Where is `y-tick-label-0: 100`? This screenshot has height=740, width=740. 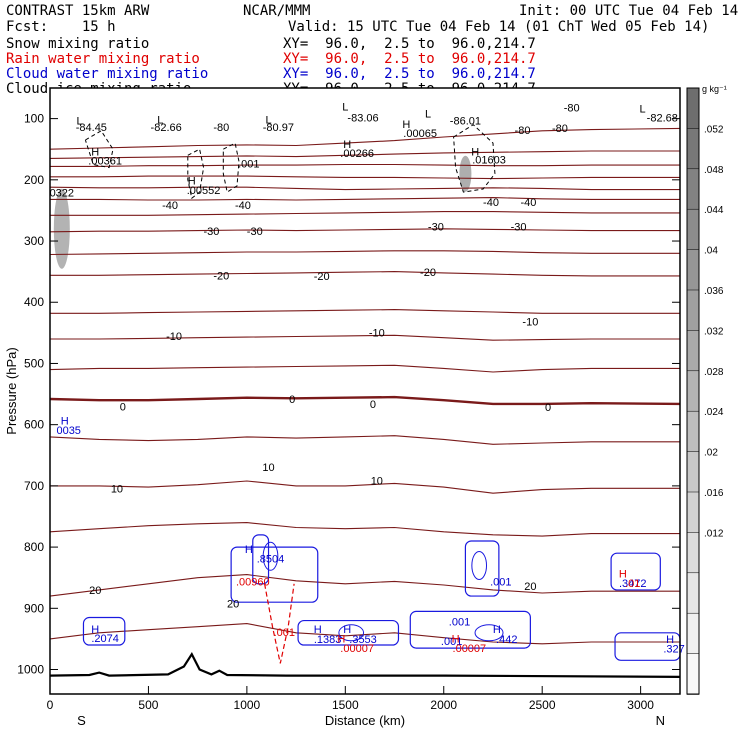
y-tick-label-0: 100 is located at coordinates (34, 119).